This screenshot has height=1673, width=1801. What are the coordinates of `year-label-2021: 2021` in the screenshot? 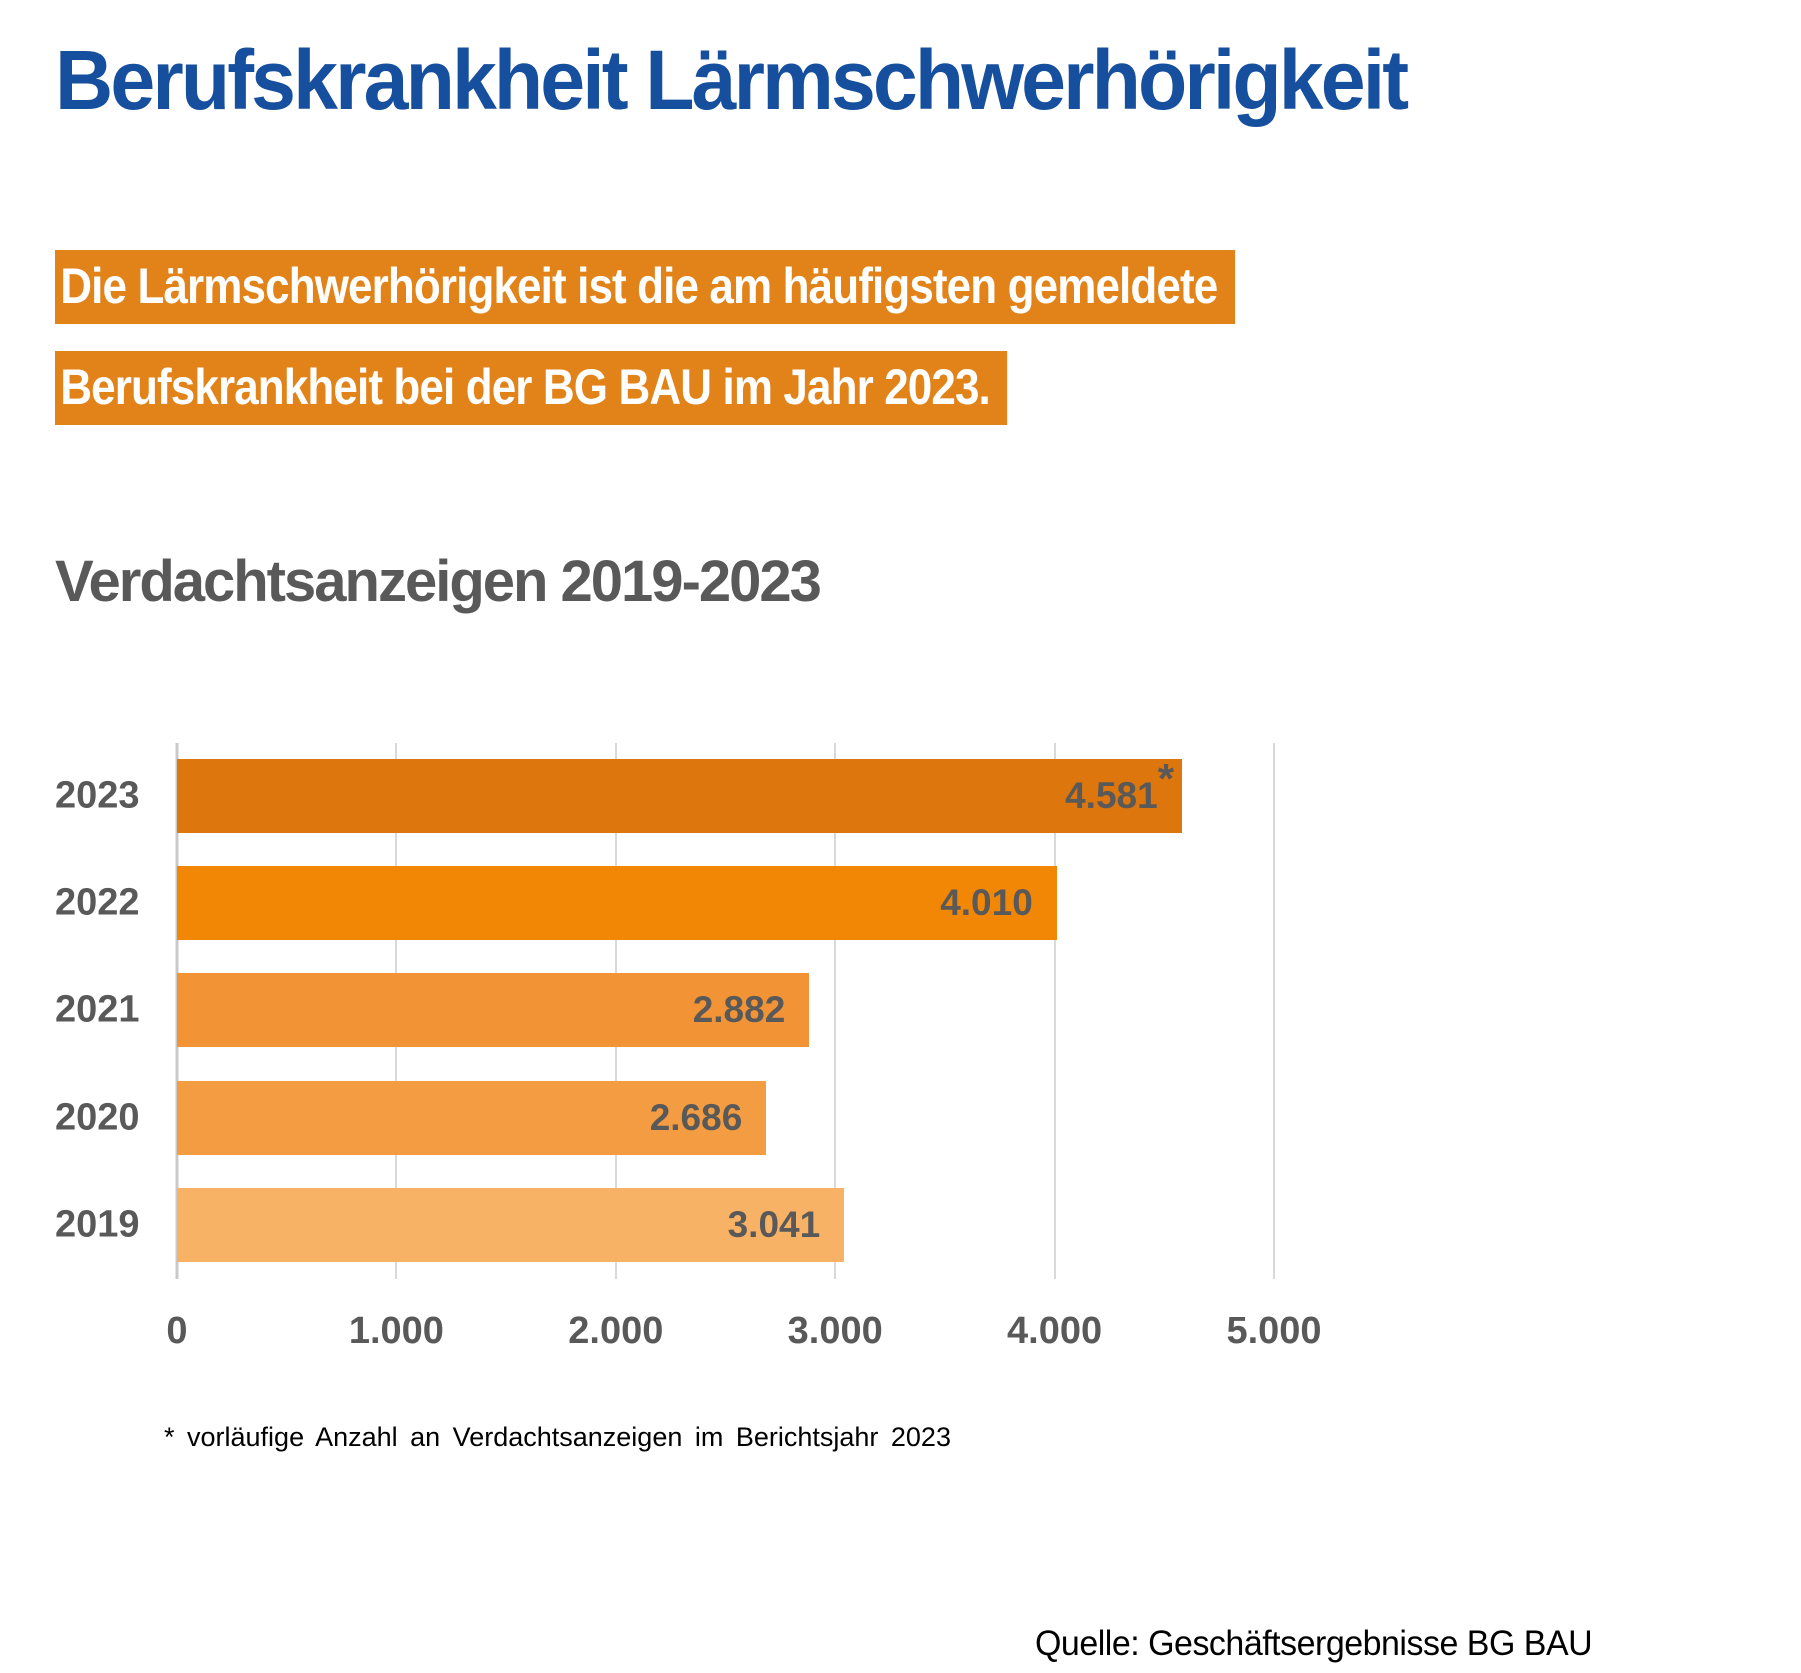 It's located at (97, 1009).